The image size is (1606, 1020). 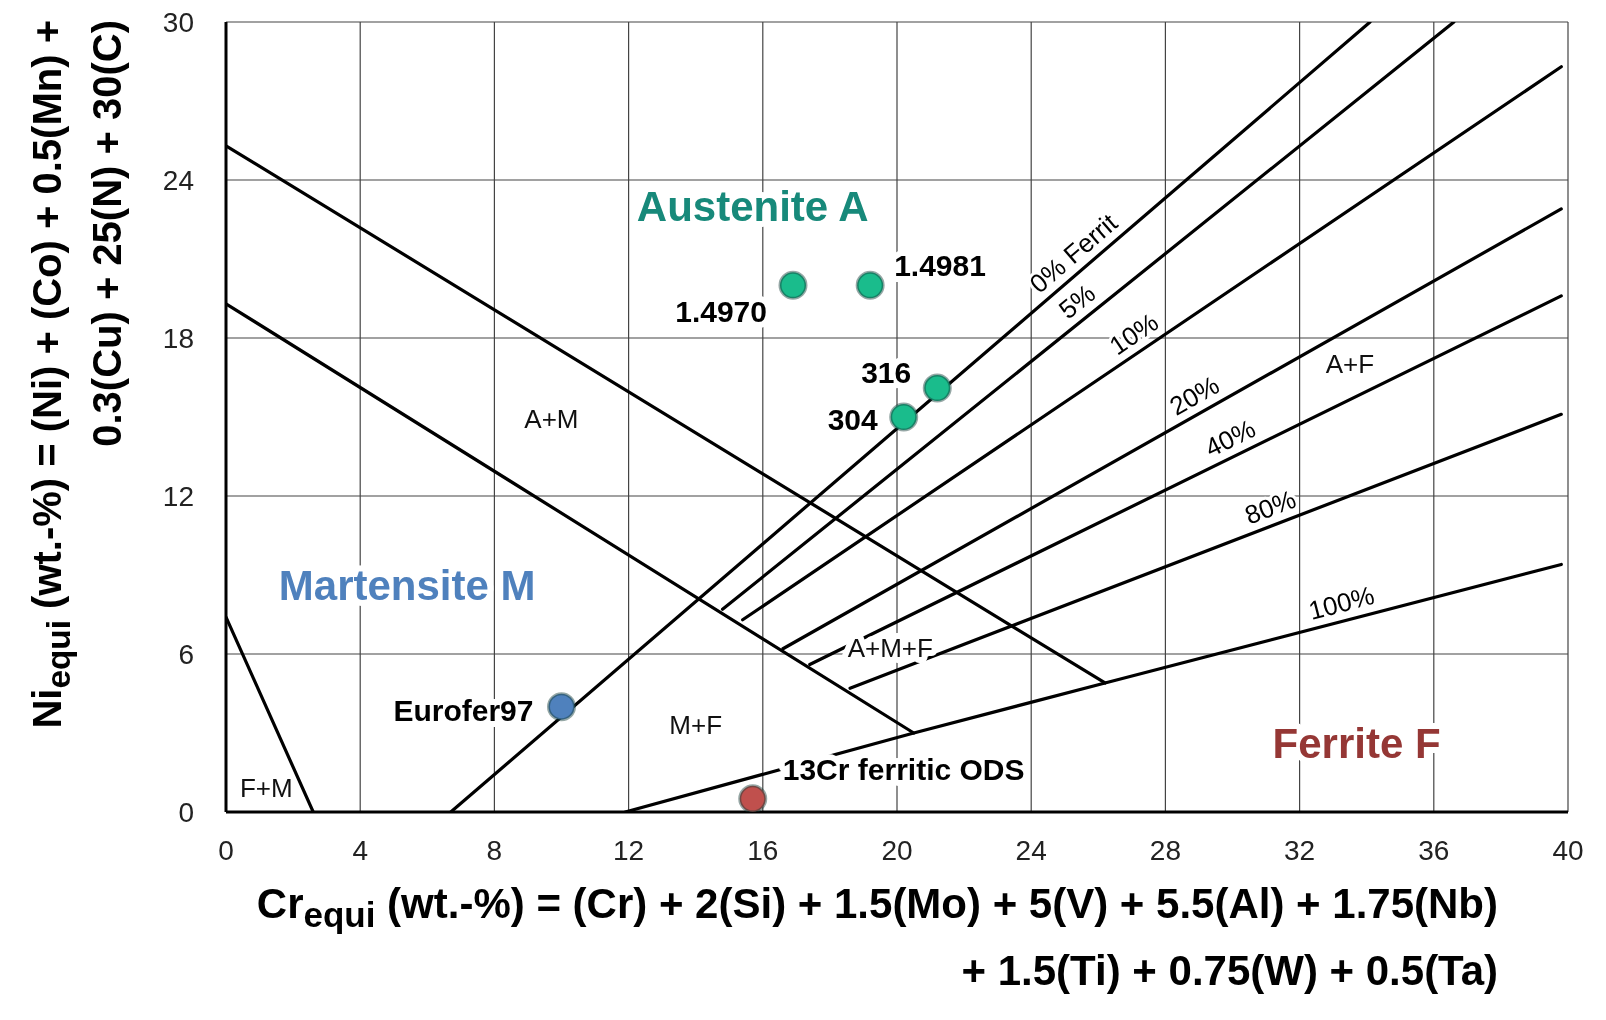 I want to click on y-tick-label: 30, so click(x=178, y=22).